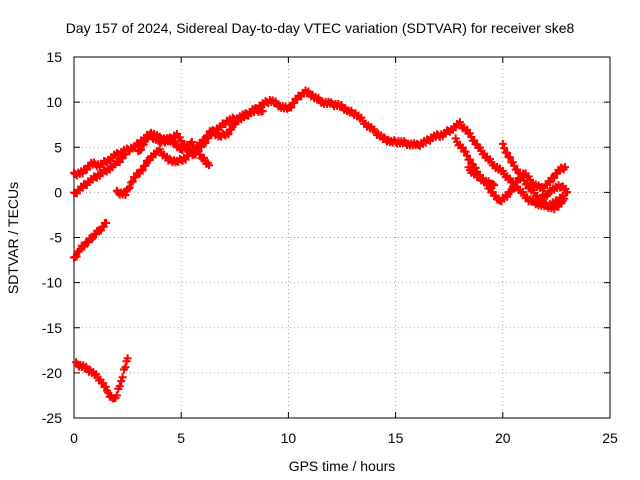 This screenshot has width=640, height=480. I want to click on x-axis-label: GPS time / hours, so click(342, 466).